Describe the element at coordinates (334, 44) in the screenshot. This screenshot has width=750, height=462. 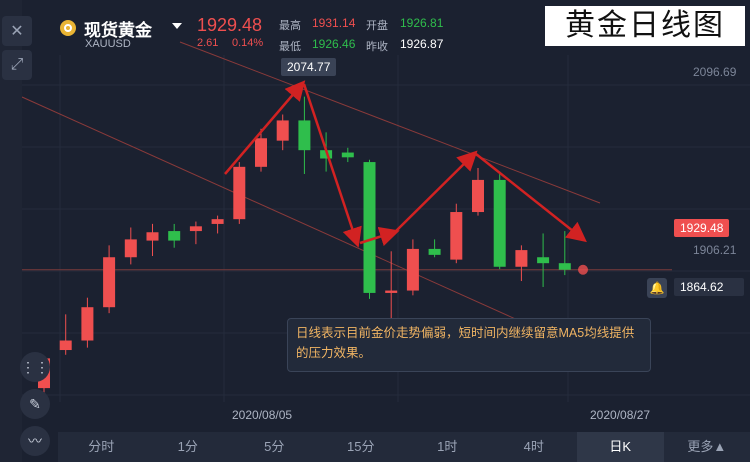
I see `low-value: 1926.46` at that location.